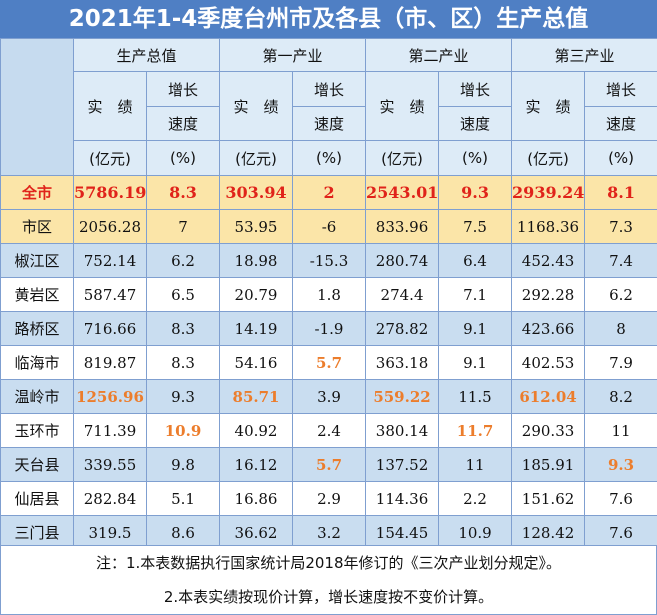  Describe the element at coordinates (475, 532) in the screenshot. I see `cell-value: 10.9` at that location.